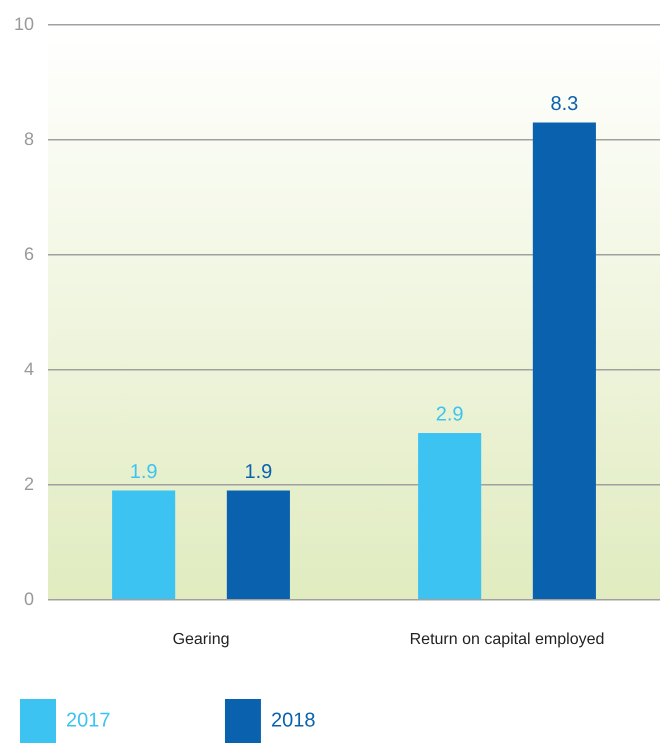 This screenshot has width=660, height=753. I want to click on data-label: 8.3, so click(564, 104).